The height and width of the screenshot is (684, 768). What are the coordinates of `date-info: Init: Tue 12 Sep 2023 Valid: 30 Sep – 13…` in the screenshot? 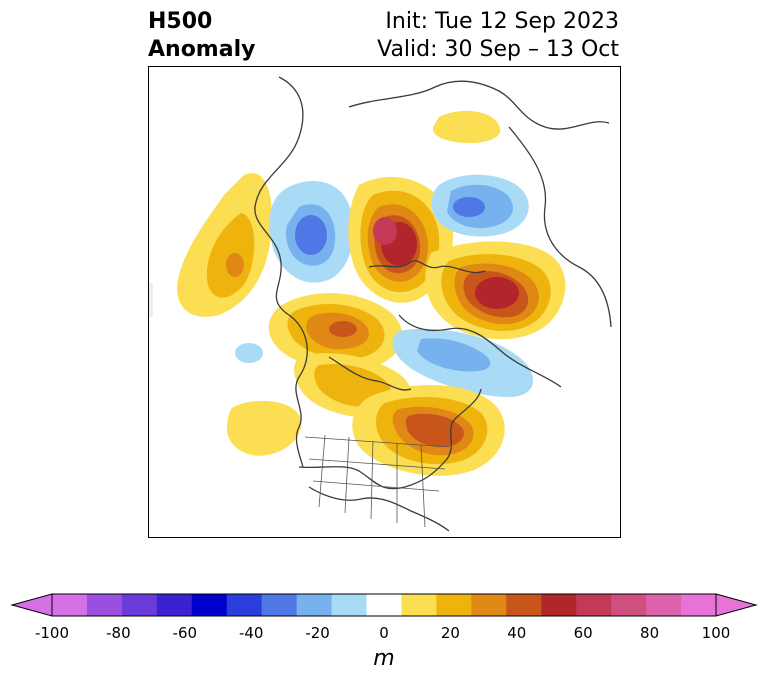 It's located at (498, 36).